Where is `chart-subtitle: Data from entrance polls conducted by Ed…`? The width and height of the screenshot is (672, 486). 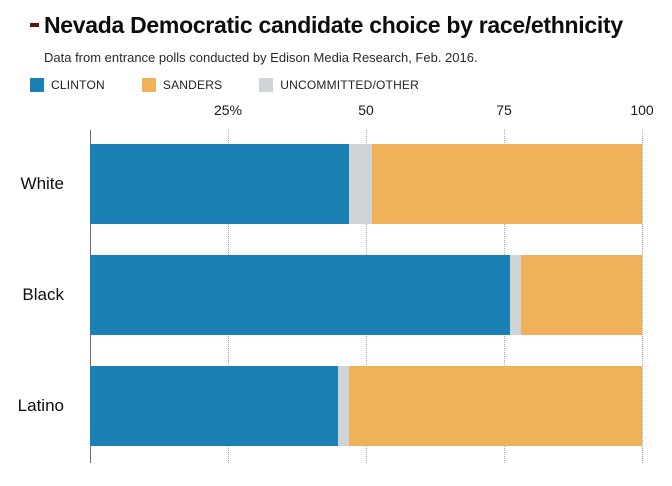 chart-subtitle: Data from entrance polls conducted by Ed… is located at coordinates (261, 58).